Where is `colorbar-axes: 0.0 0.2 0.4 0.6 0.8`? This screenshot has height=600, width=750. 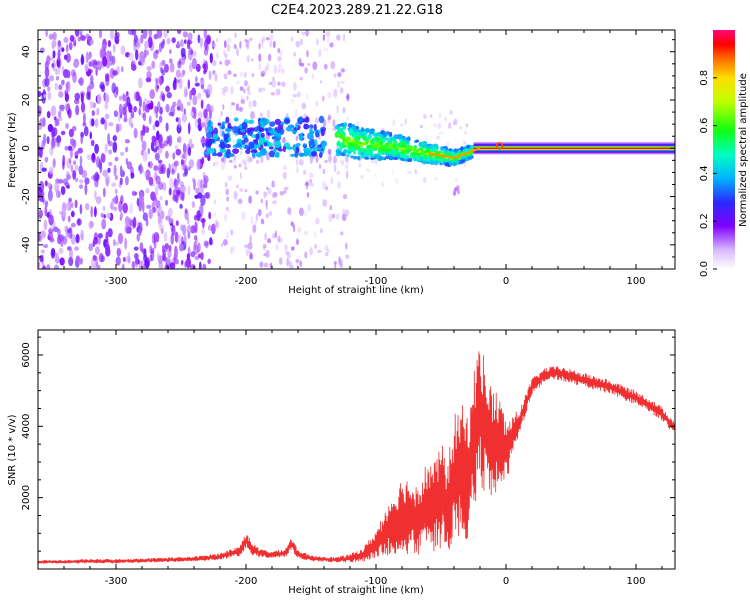 colorbar-axes: 0.0 0.2 0.4 0.6 0.8 is located at coordinates (708, 173).